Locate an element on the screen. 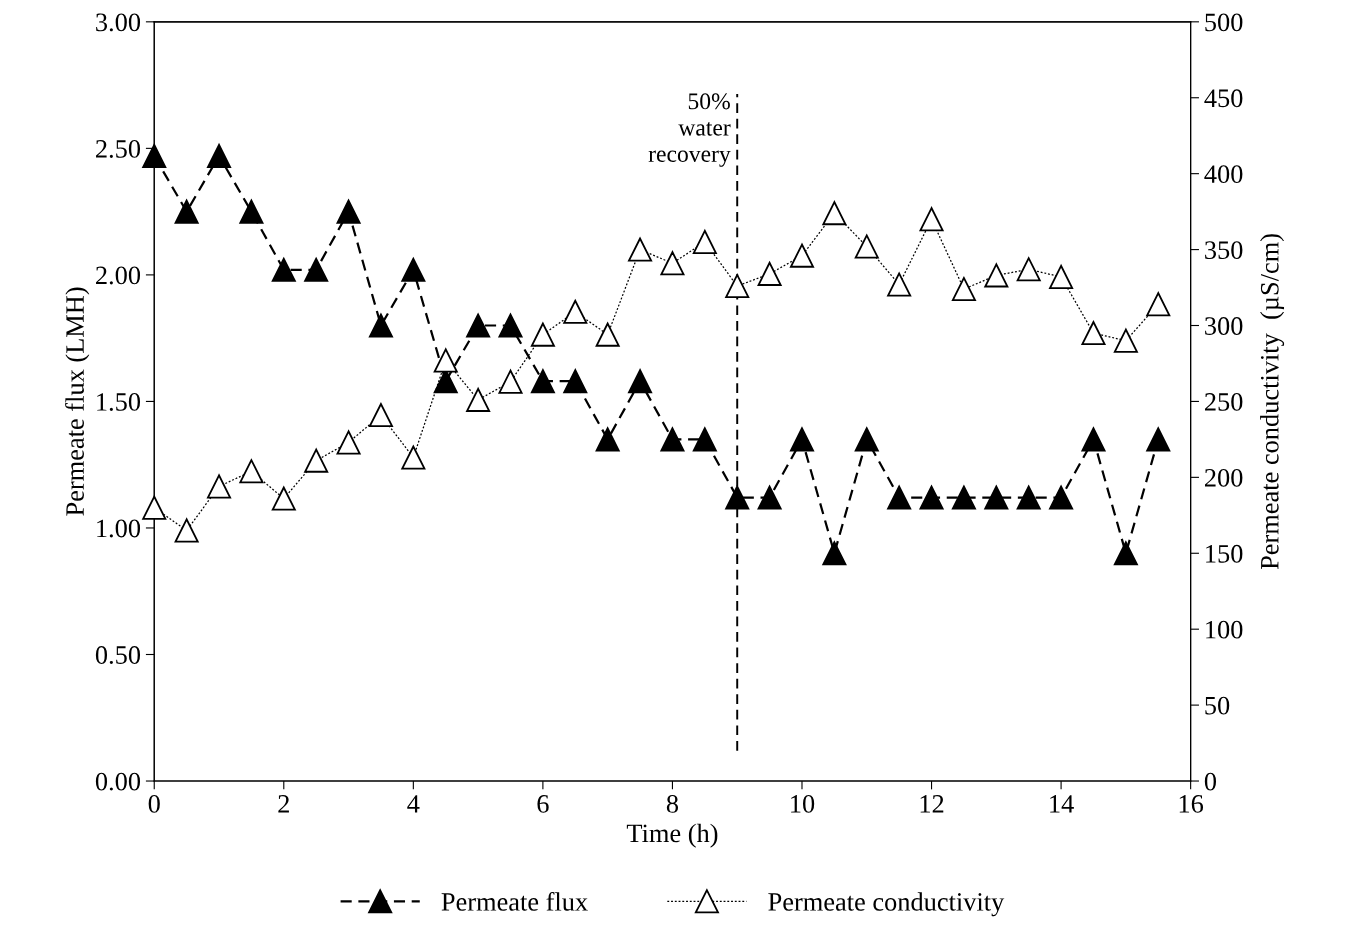 The image size is (1353, 949). y-tick-label: 1.50 is located at coordinates (119, 402).